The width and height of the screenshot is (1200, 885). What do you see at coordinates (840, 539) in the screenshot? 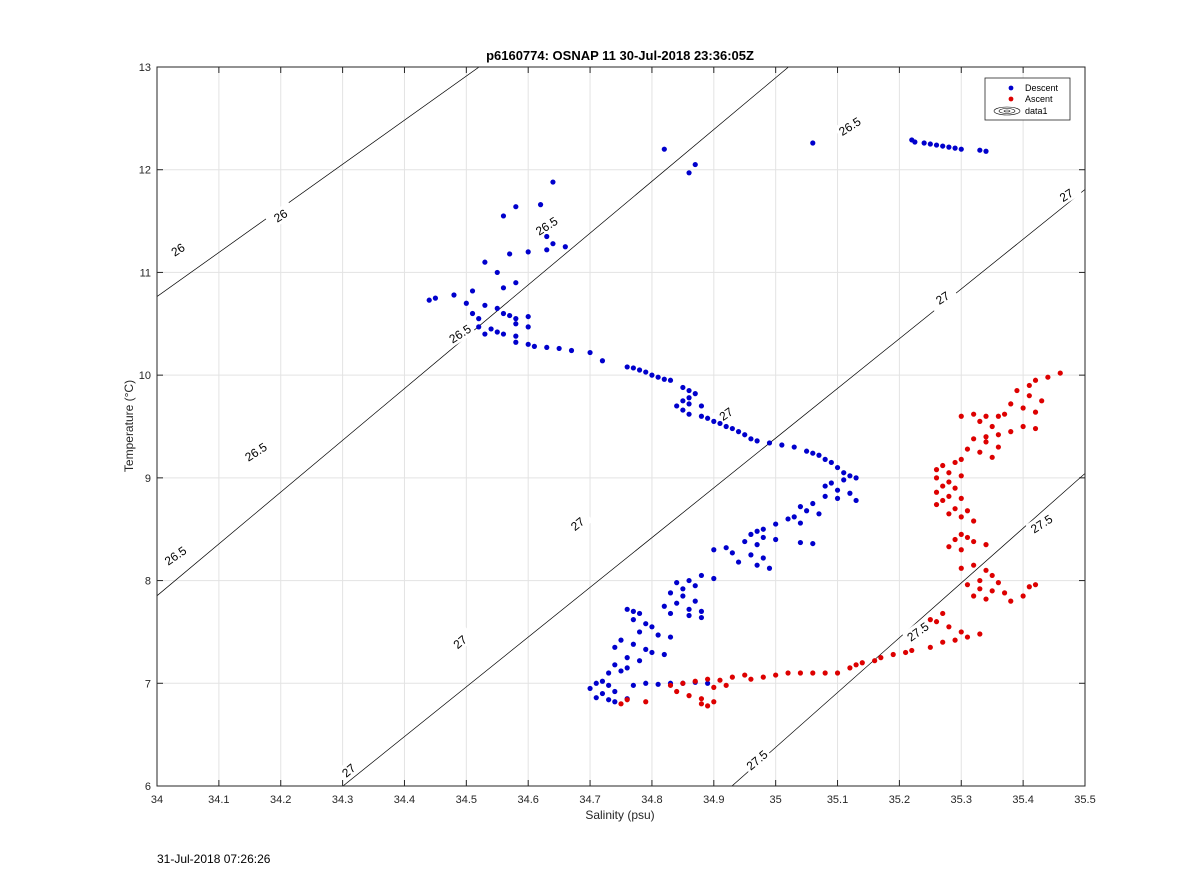
I see `series-ascent` at bounding box center [840, 539].